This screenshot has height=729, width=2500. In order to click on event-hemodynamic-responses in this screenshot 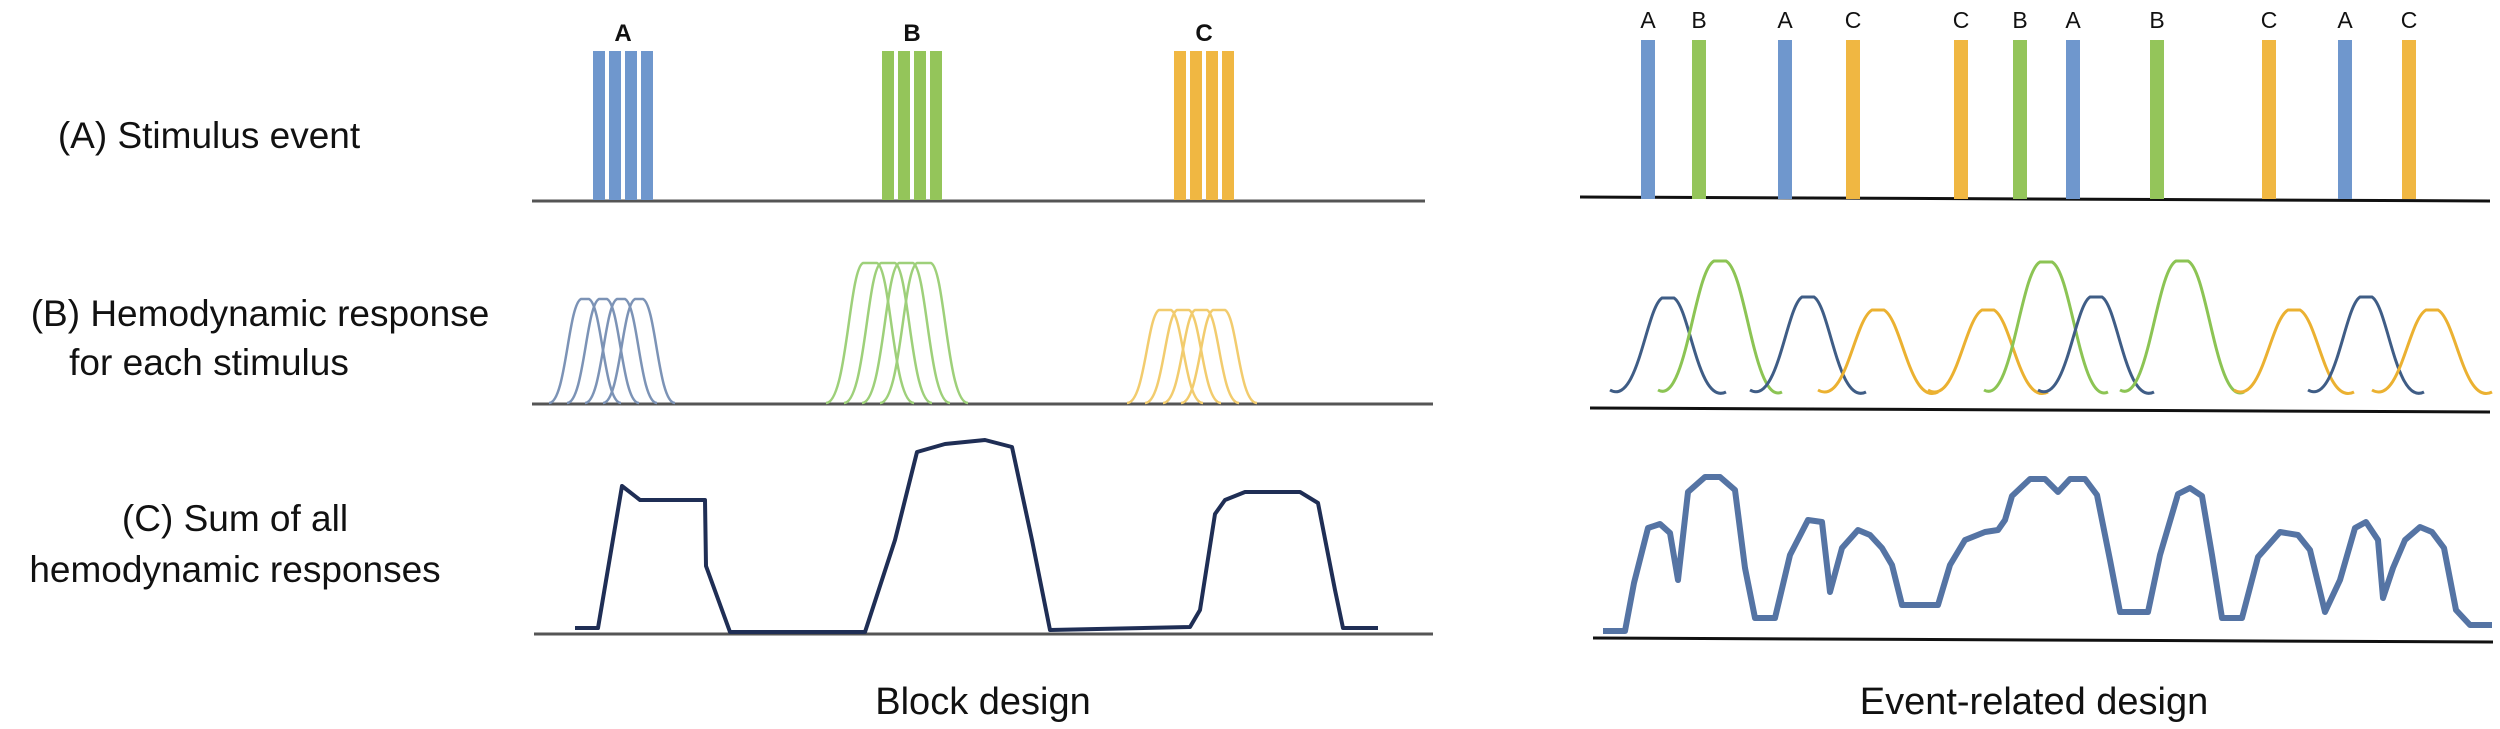, I will do `click(2051, 327)`.